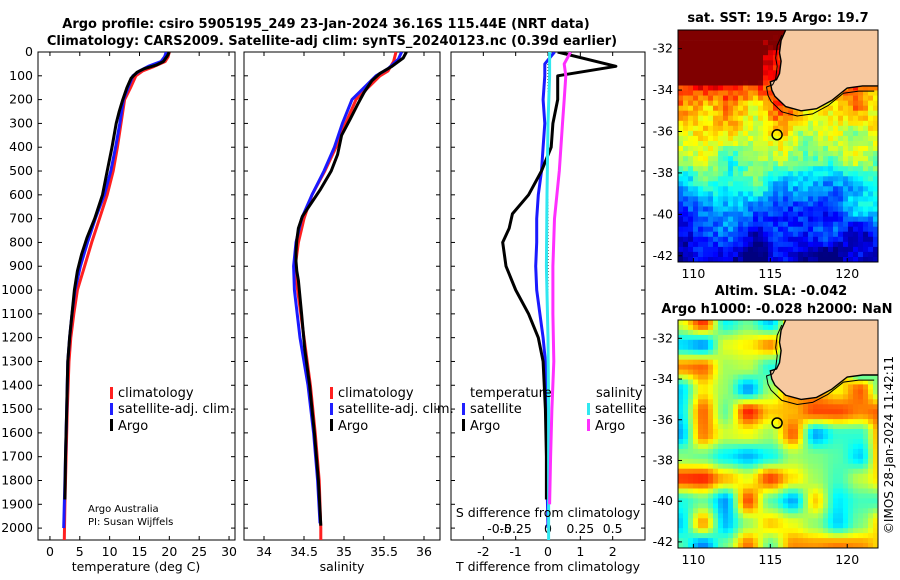 The image size is (900, 580). I want to click on salinity-series, so click(350, 296).